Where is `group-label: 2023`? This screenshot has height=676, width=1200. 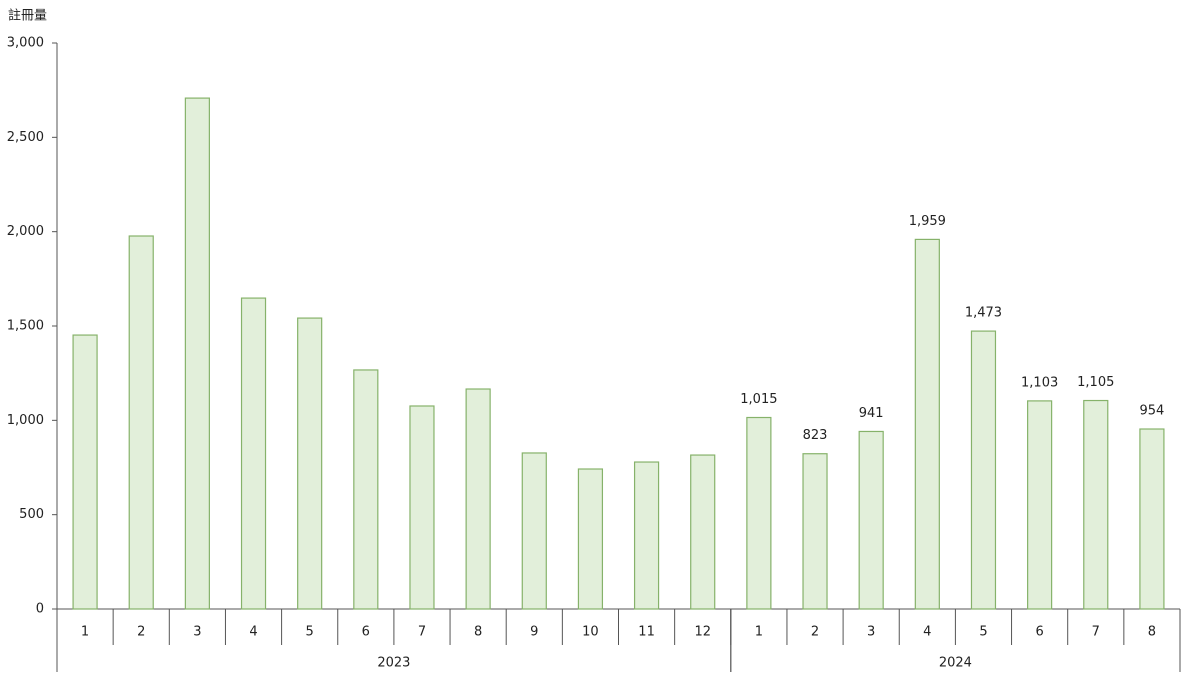 group-label: 2023 is located at coordinates (393, 663).